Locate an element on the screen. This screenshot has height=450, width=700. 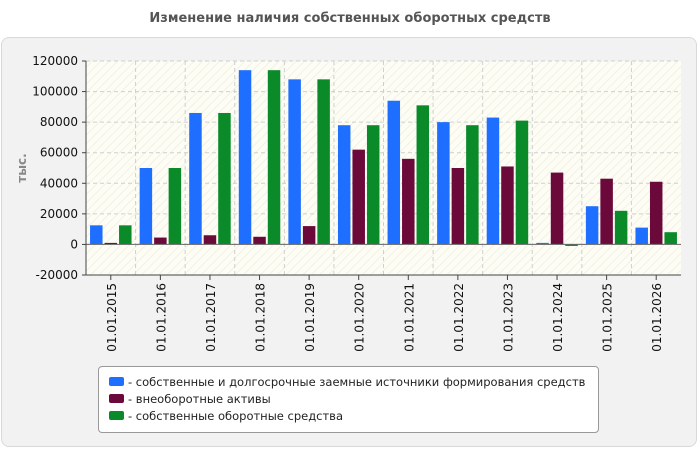
x-tick-label: 01.01.2023 is located at coordinates (508, 317).